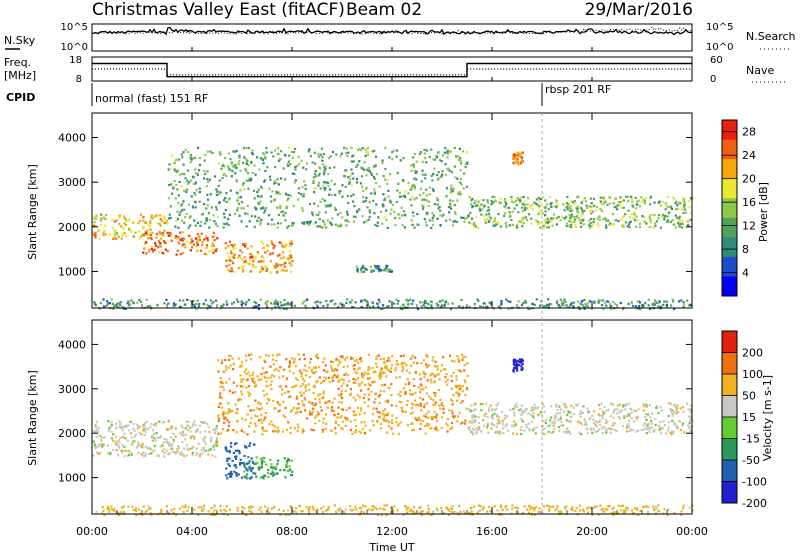  I want to click on colorbar-tick-label: -50, so click(751, 460).